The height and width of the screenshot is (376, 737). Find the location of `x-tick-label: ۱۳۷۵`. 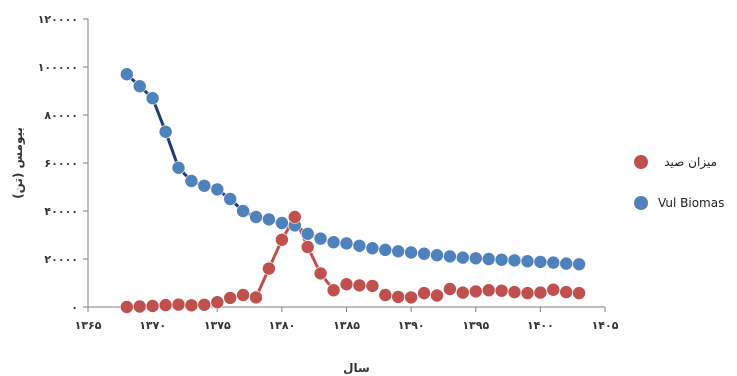

x-tick-label: ۱۳۷۵ is located at coordinates (217, 325).